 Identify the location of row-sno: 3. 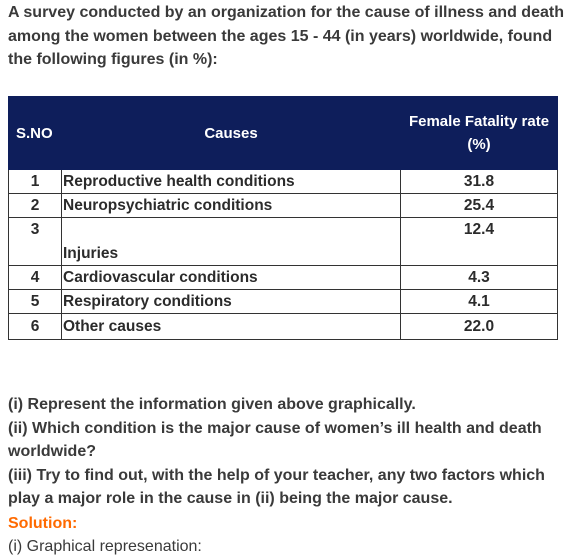
(35, 241).